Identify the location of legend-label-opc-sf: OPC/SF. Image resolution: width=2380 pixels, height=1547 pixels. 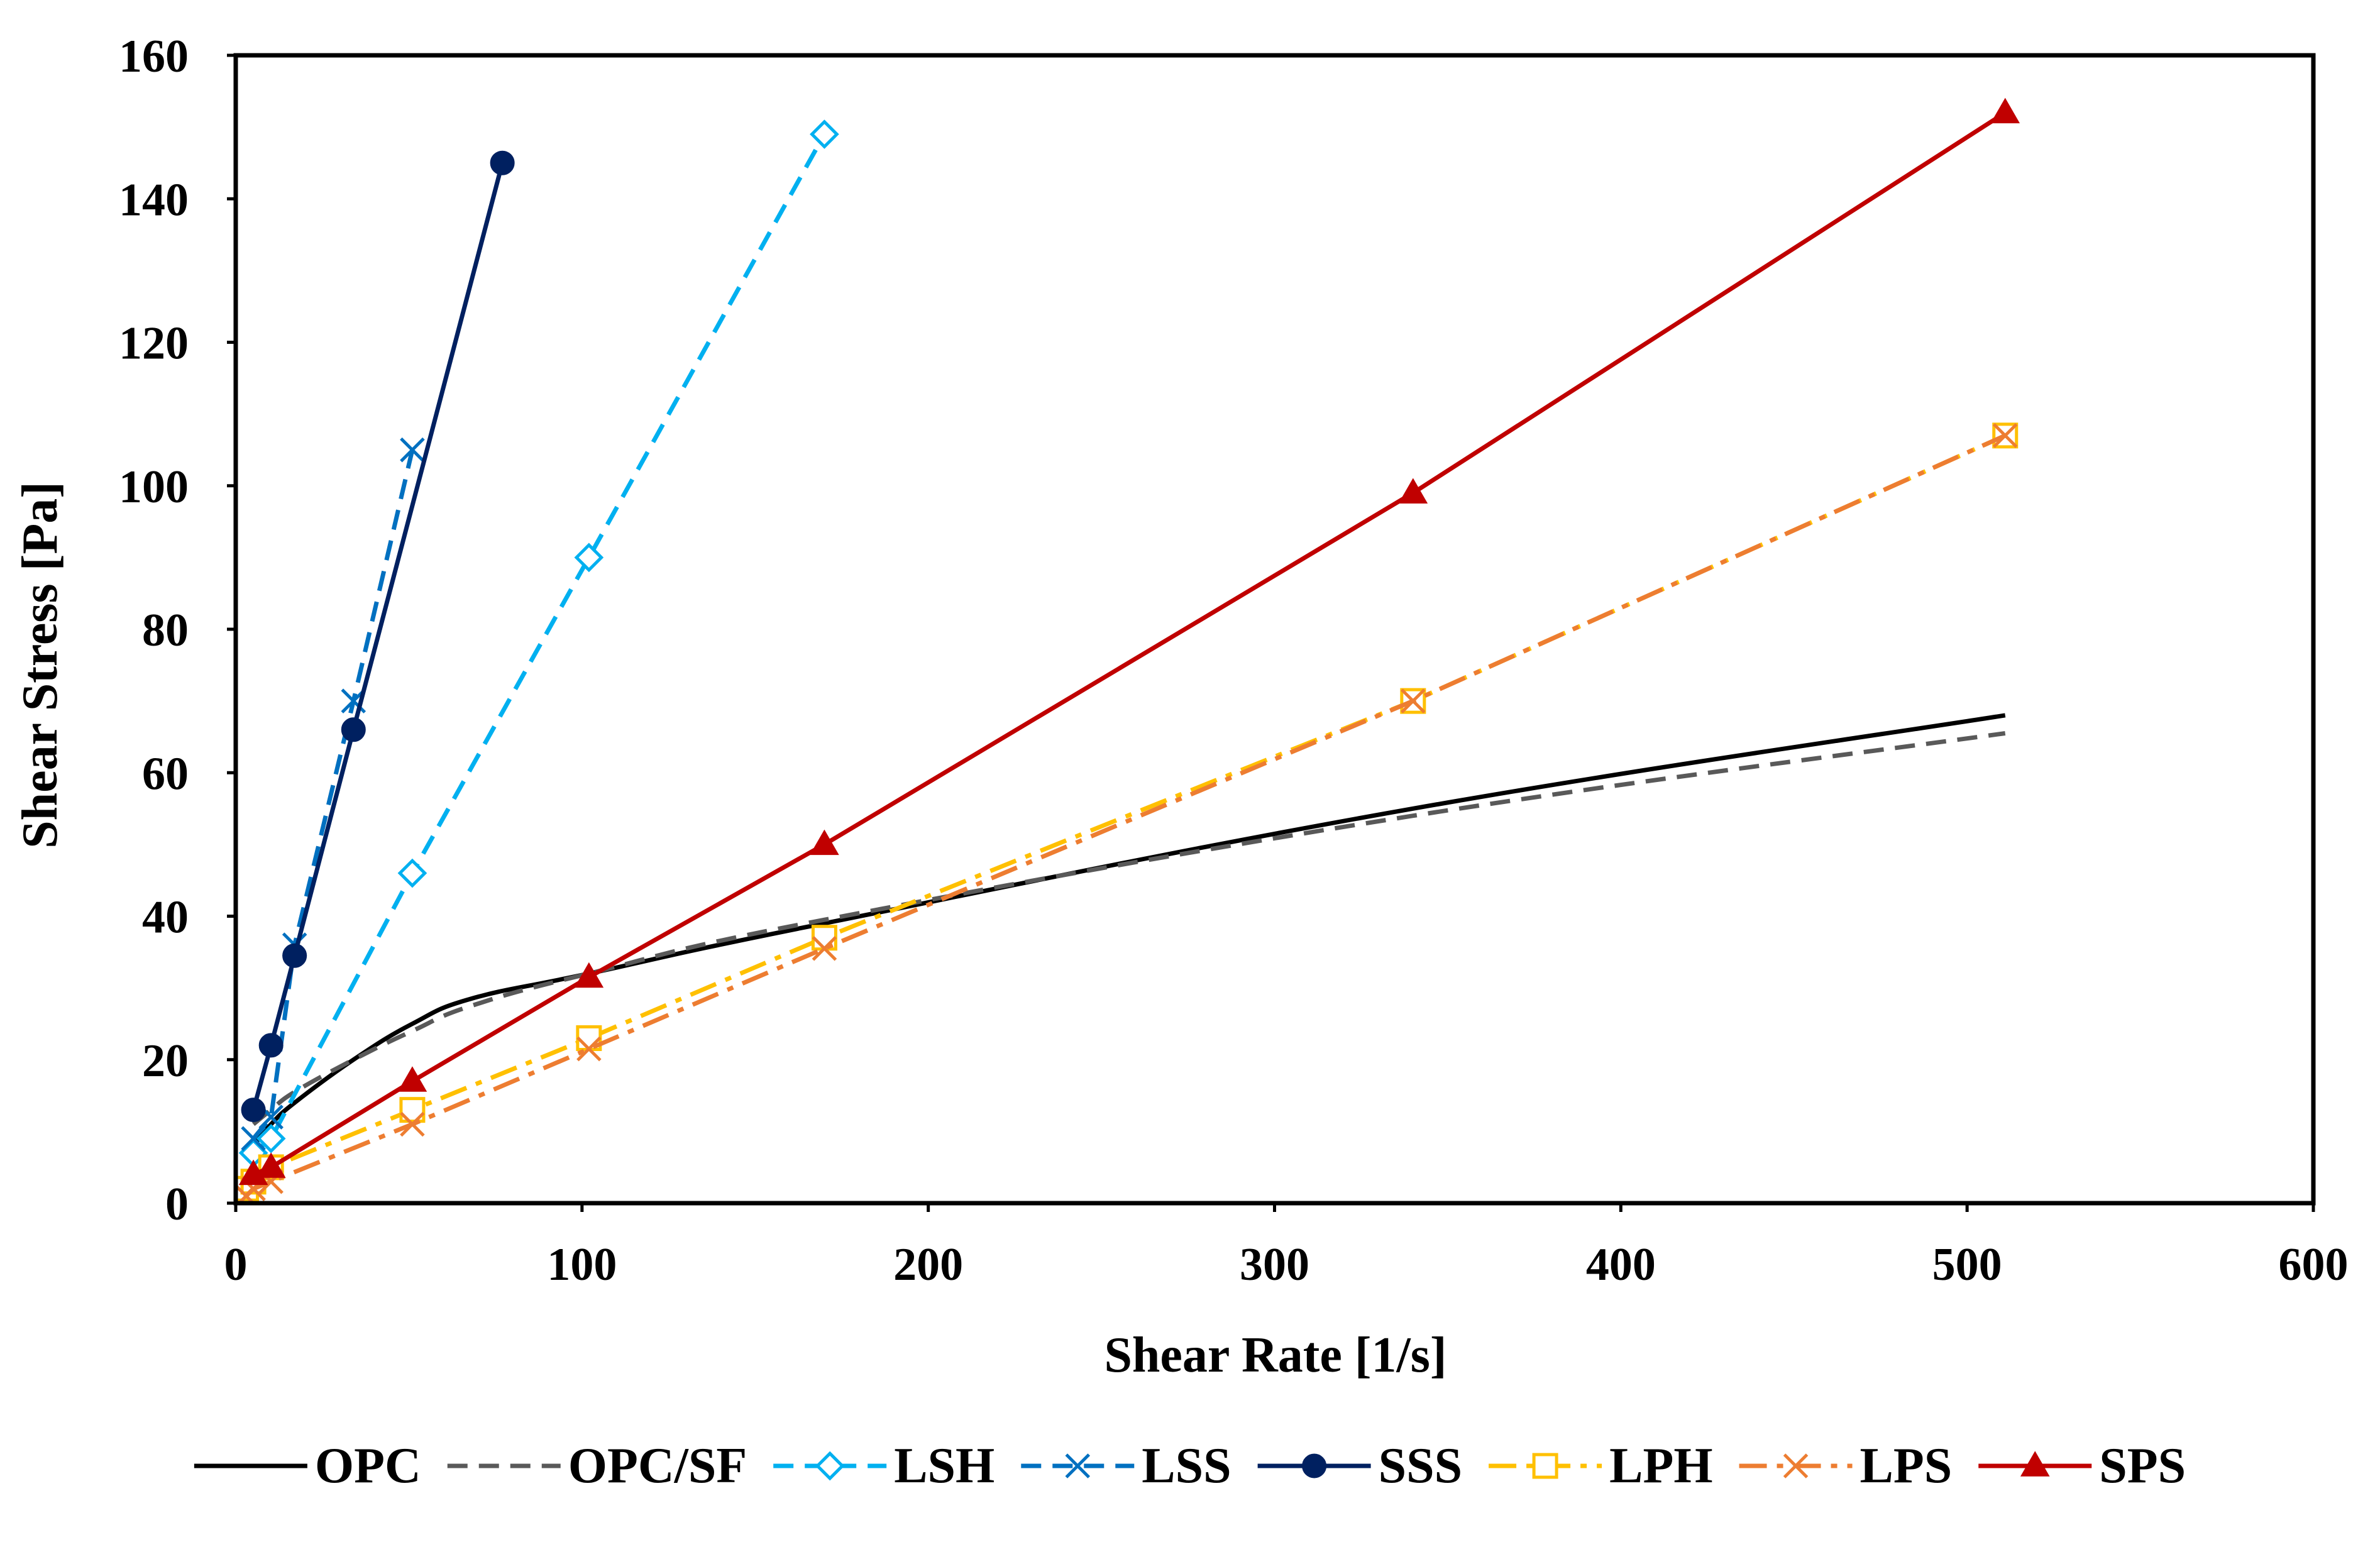
(657, 1466).